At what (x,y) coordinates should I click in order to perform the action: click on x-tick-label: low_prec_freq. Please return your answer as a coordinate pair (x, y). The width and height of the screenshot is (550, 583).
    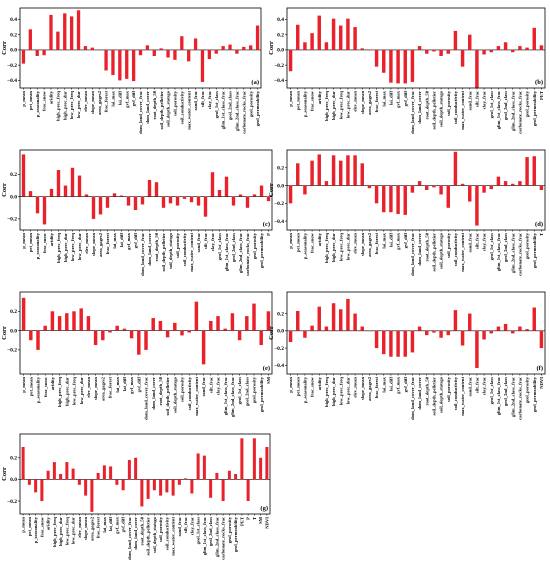
    Looking at the image, I should click on (72, 247).